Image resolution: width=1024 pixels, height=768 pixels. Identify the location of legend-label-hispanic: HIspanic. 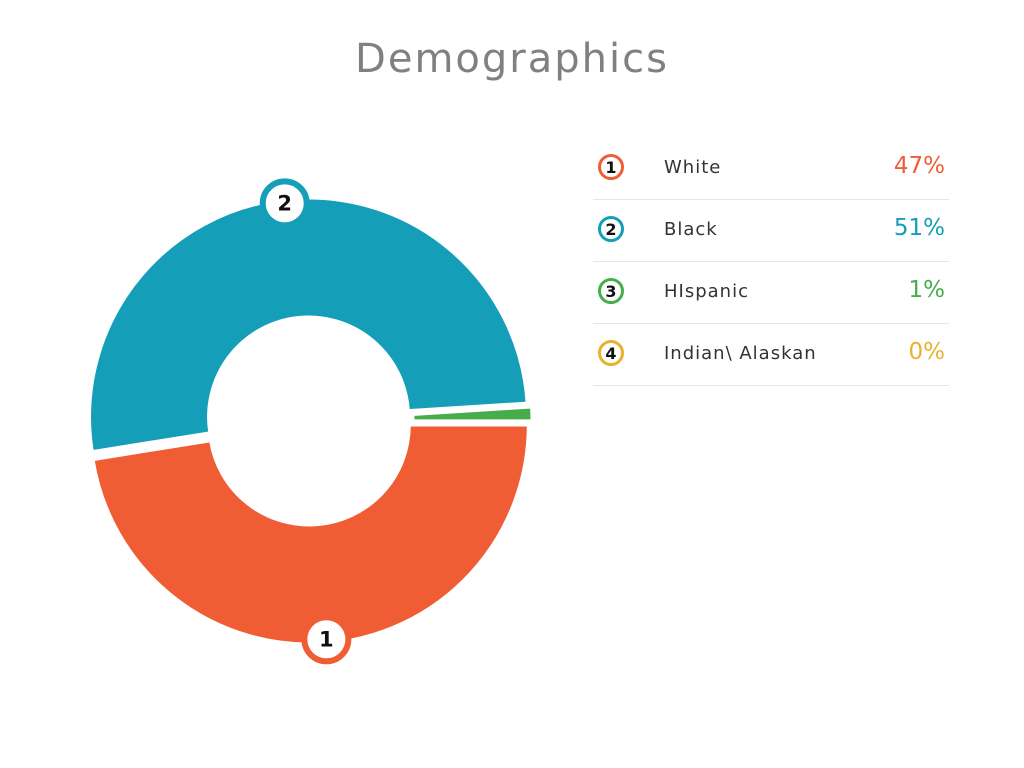
(706, 291).